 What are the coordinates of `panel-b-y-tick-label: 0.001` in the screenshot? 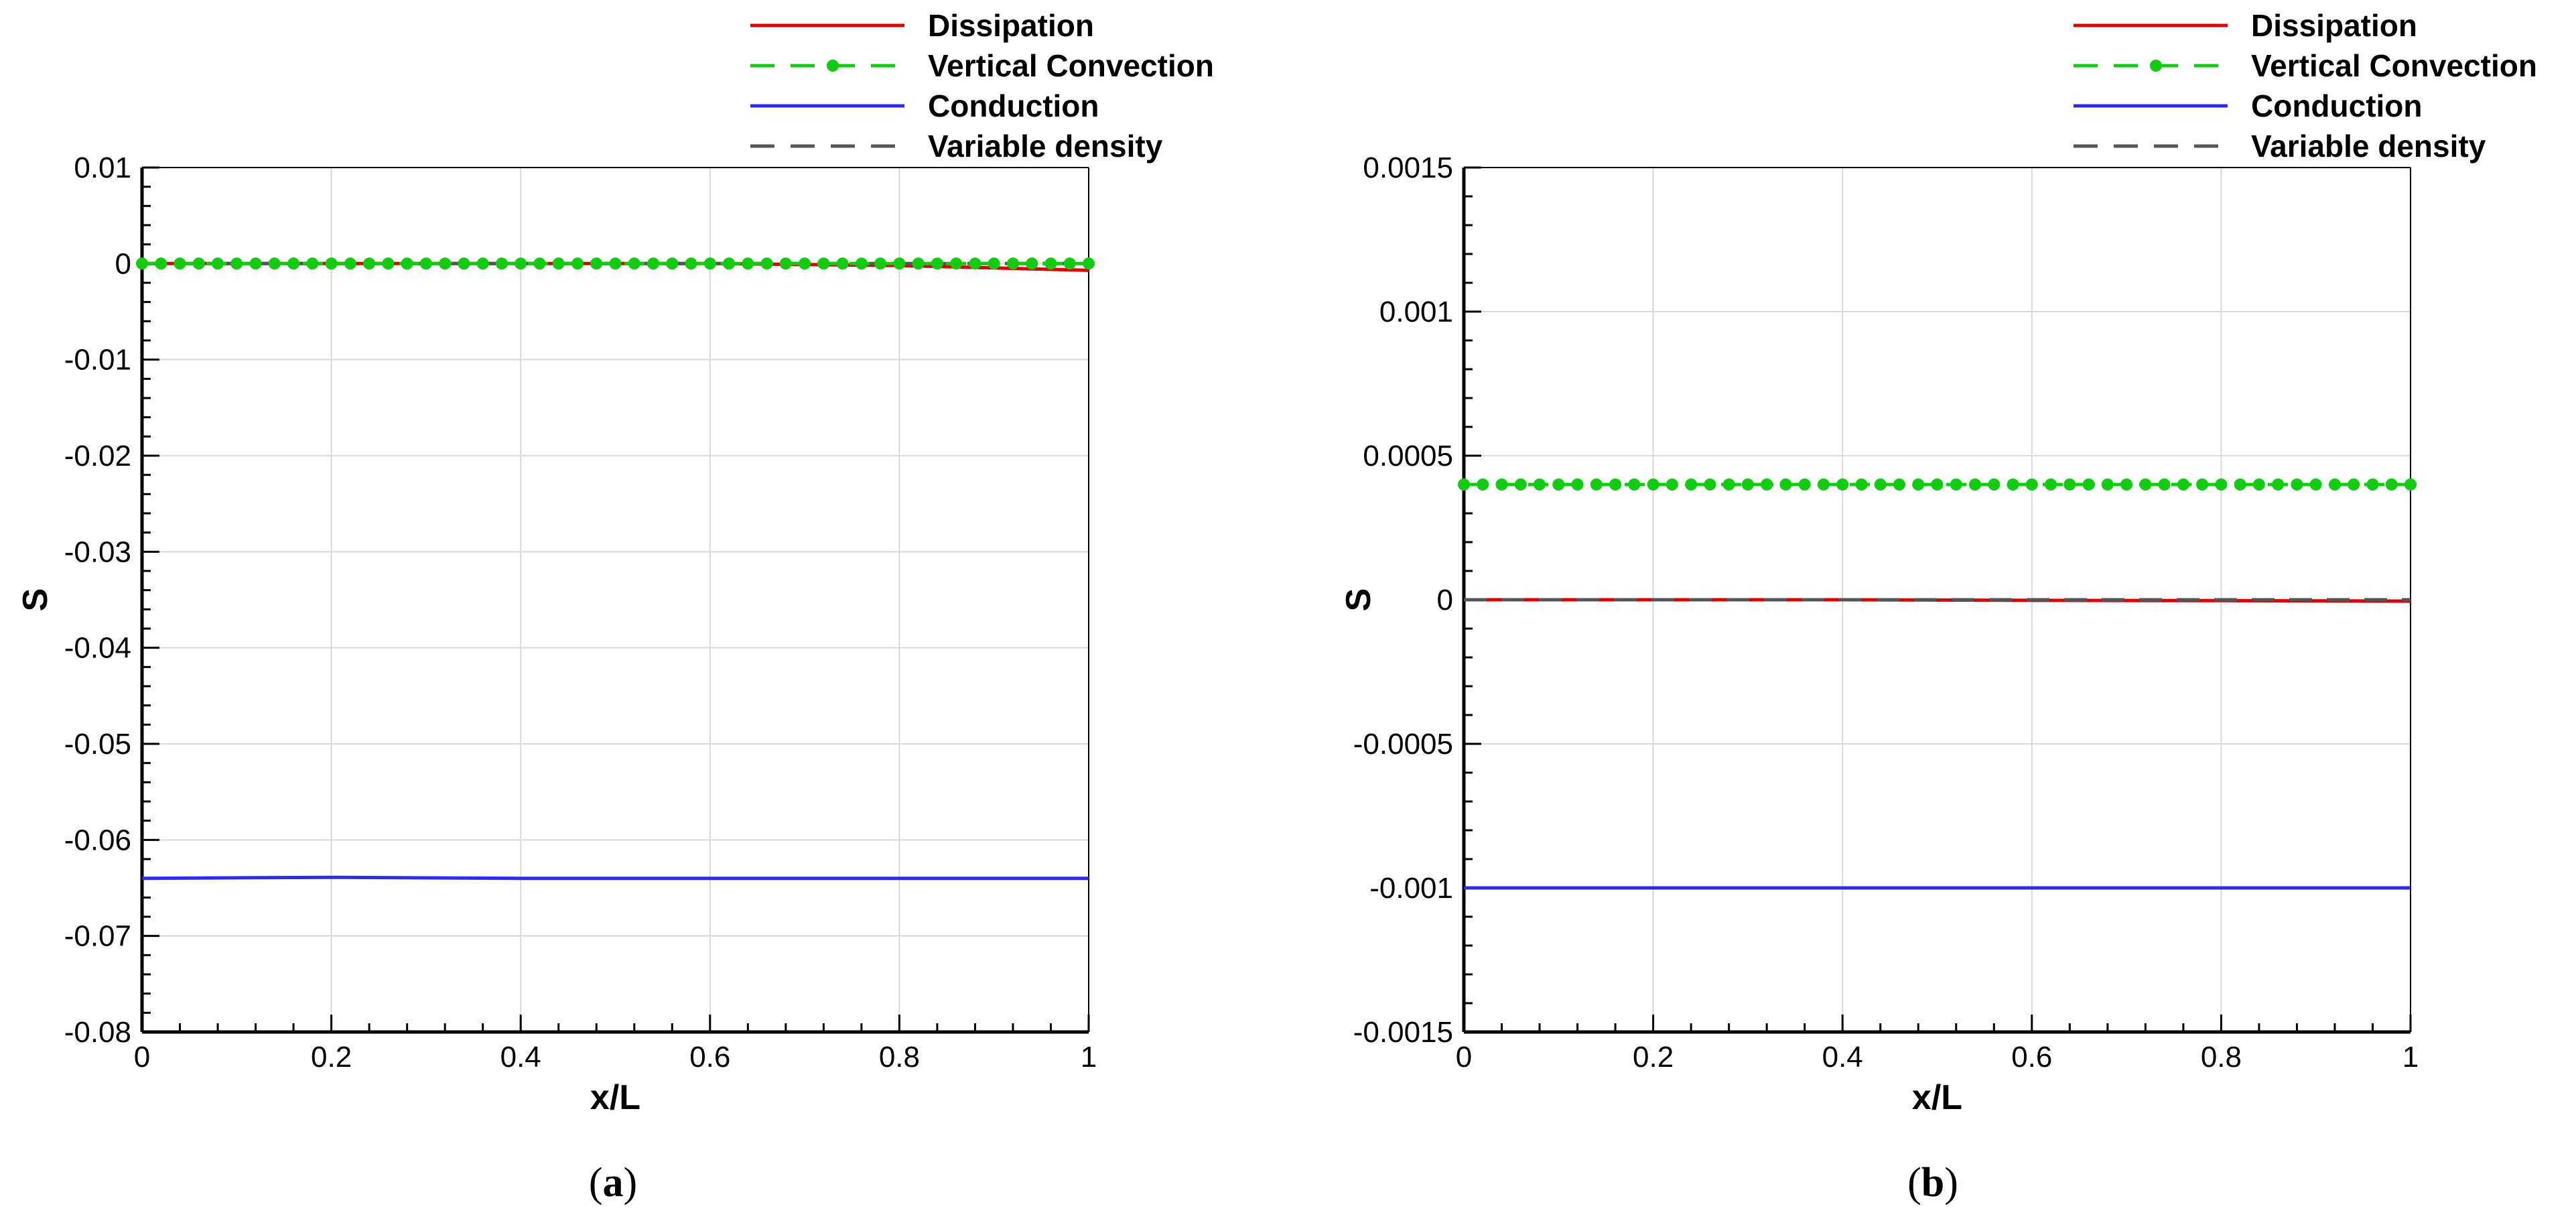 It's located at (1416, 312).